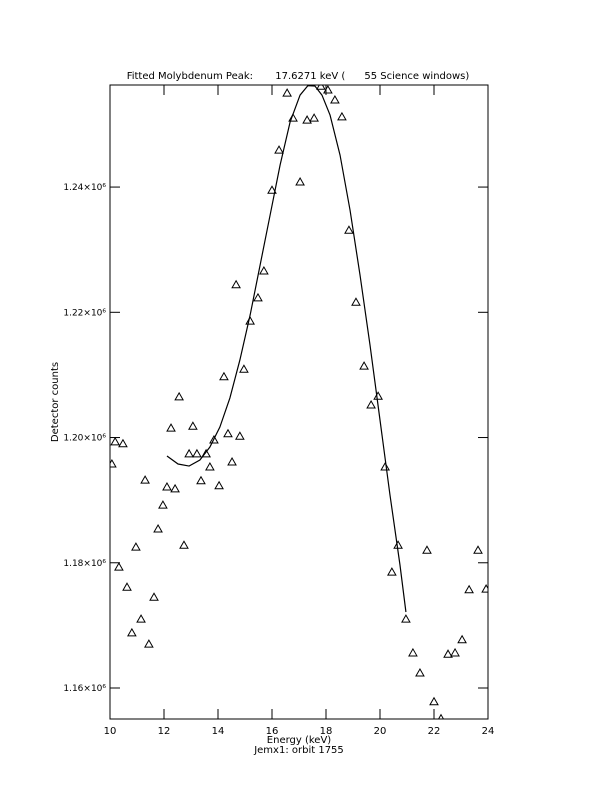 The width and height of the screenshot is (612, 792). Describe the element at coordinates (55, 402) in the screenshot. I see `y-axis-label: Detector counts` at that location.